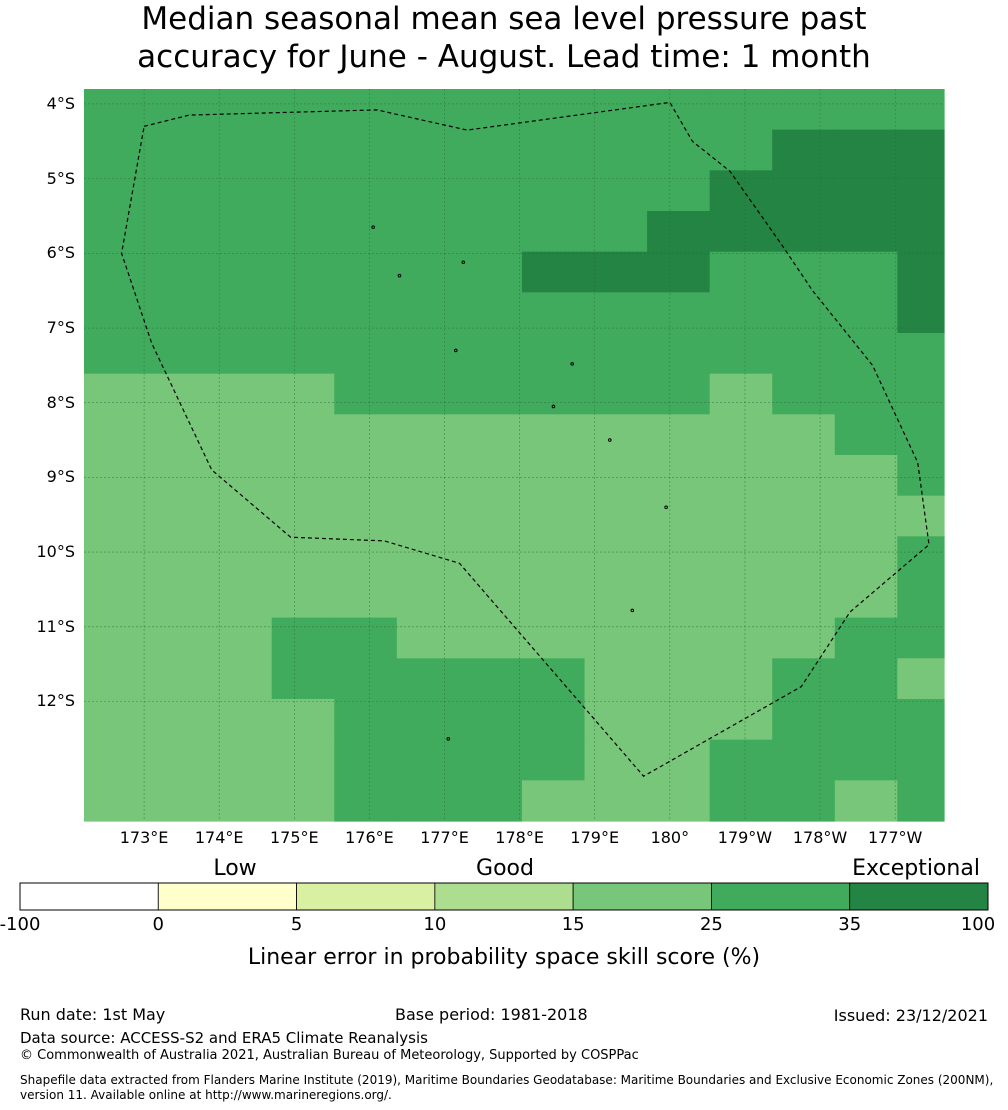  What do you see at coordinates (711, 924) in the screenshot?
I see `colorbar-tick-label: 25` at bounding box center [711, 924].